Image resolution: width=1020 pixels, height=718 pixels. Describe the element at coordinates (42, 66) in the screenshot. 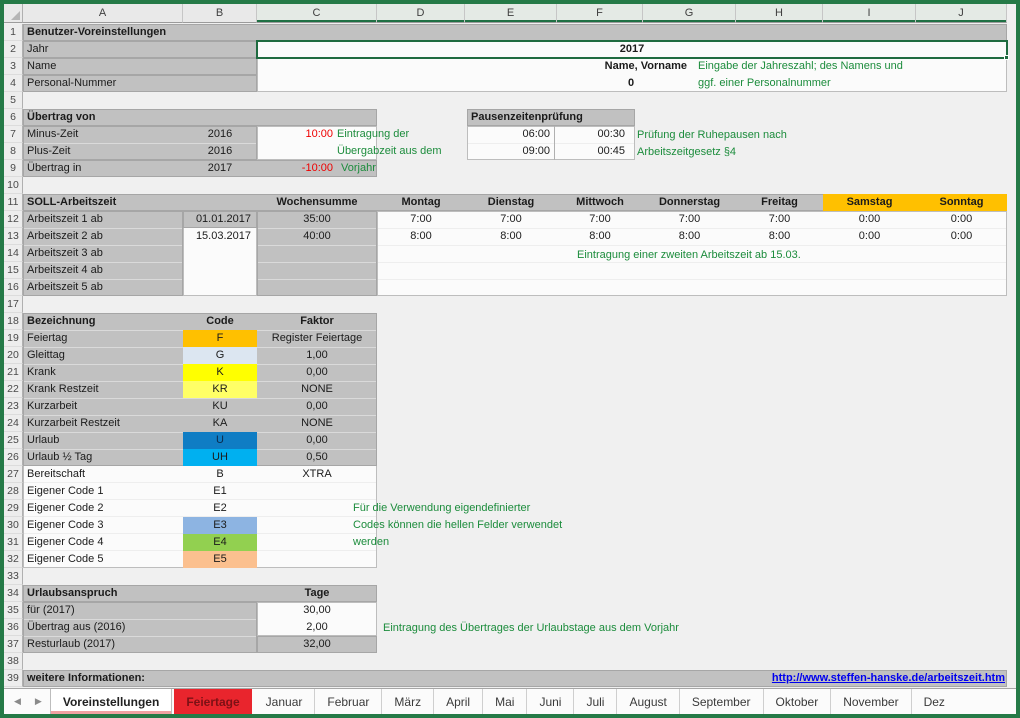

I see `cell-name-label: Name` at that location.